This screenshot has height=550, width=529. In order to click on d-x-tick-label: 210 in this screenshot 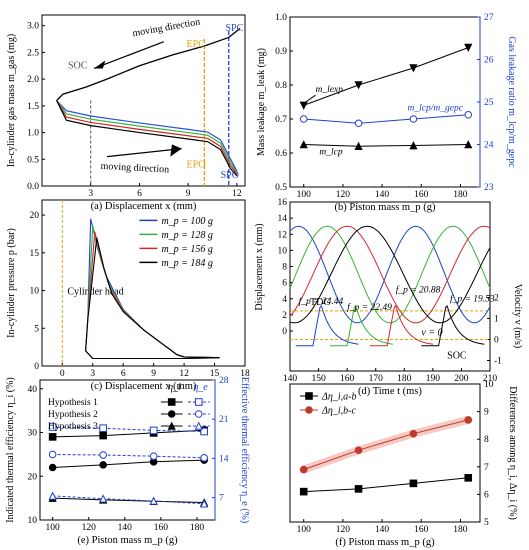, I will do `click(490, 379)`.